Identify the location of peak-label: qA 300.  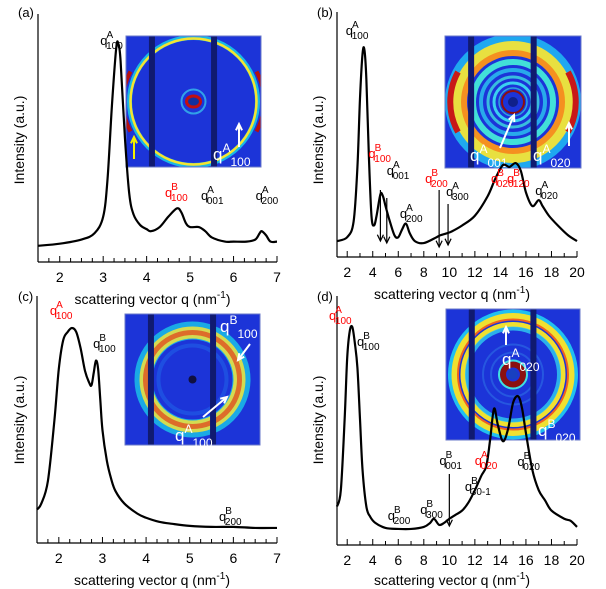
(457, 192).